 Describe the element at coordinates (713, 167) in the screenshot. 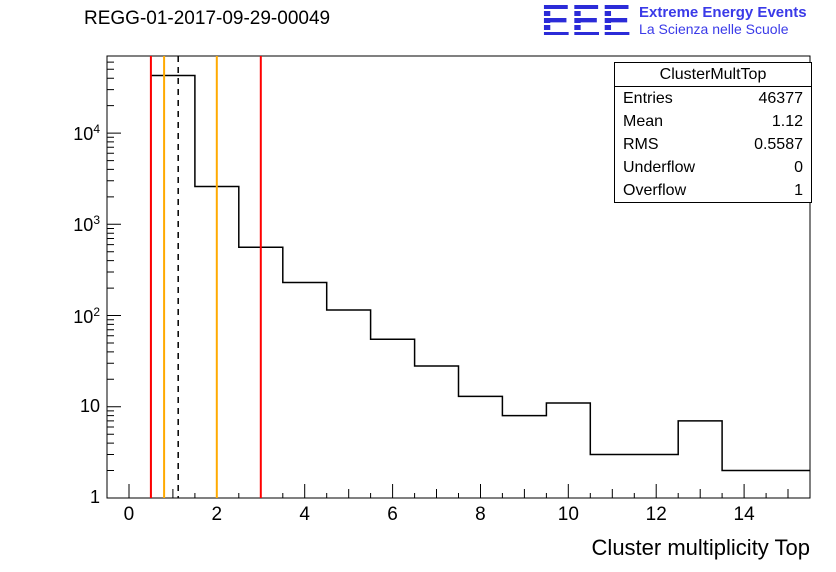

I see `stats-row-underflow: Underflow 0` at that location.